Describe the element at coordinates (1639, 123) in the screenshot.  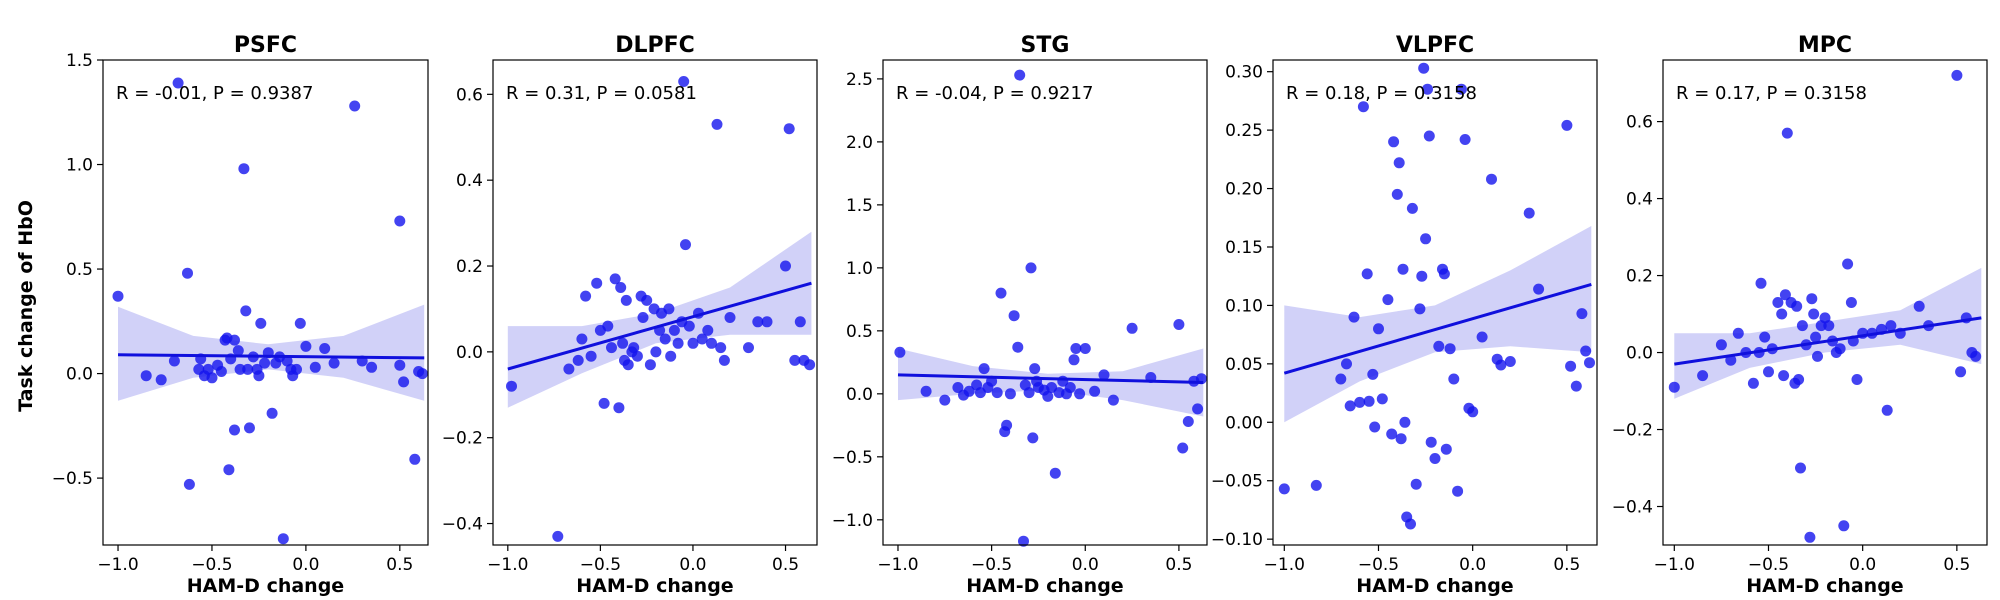
I see `y-tick-label: 0.6` at that location.